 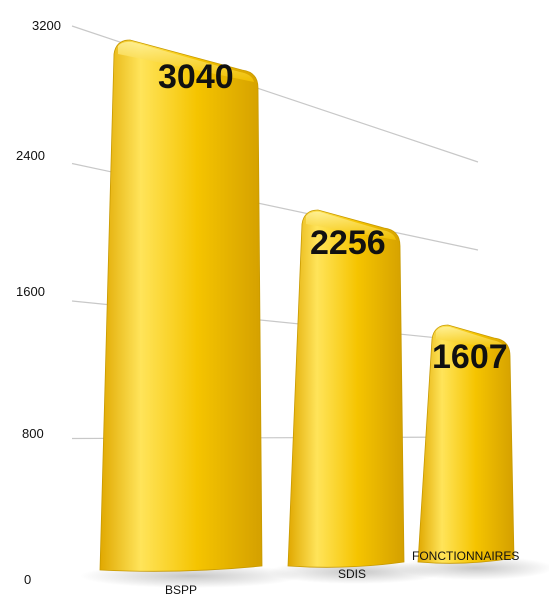 What do you see at coordinates (348, 243) in the screenshot?
I see `value-label: 2256` at bounding box center [348, 243].